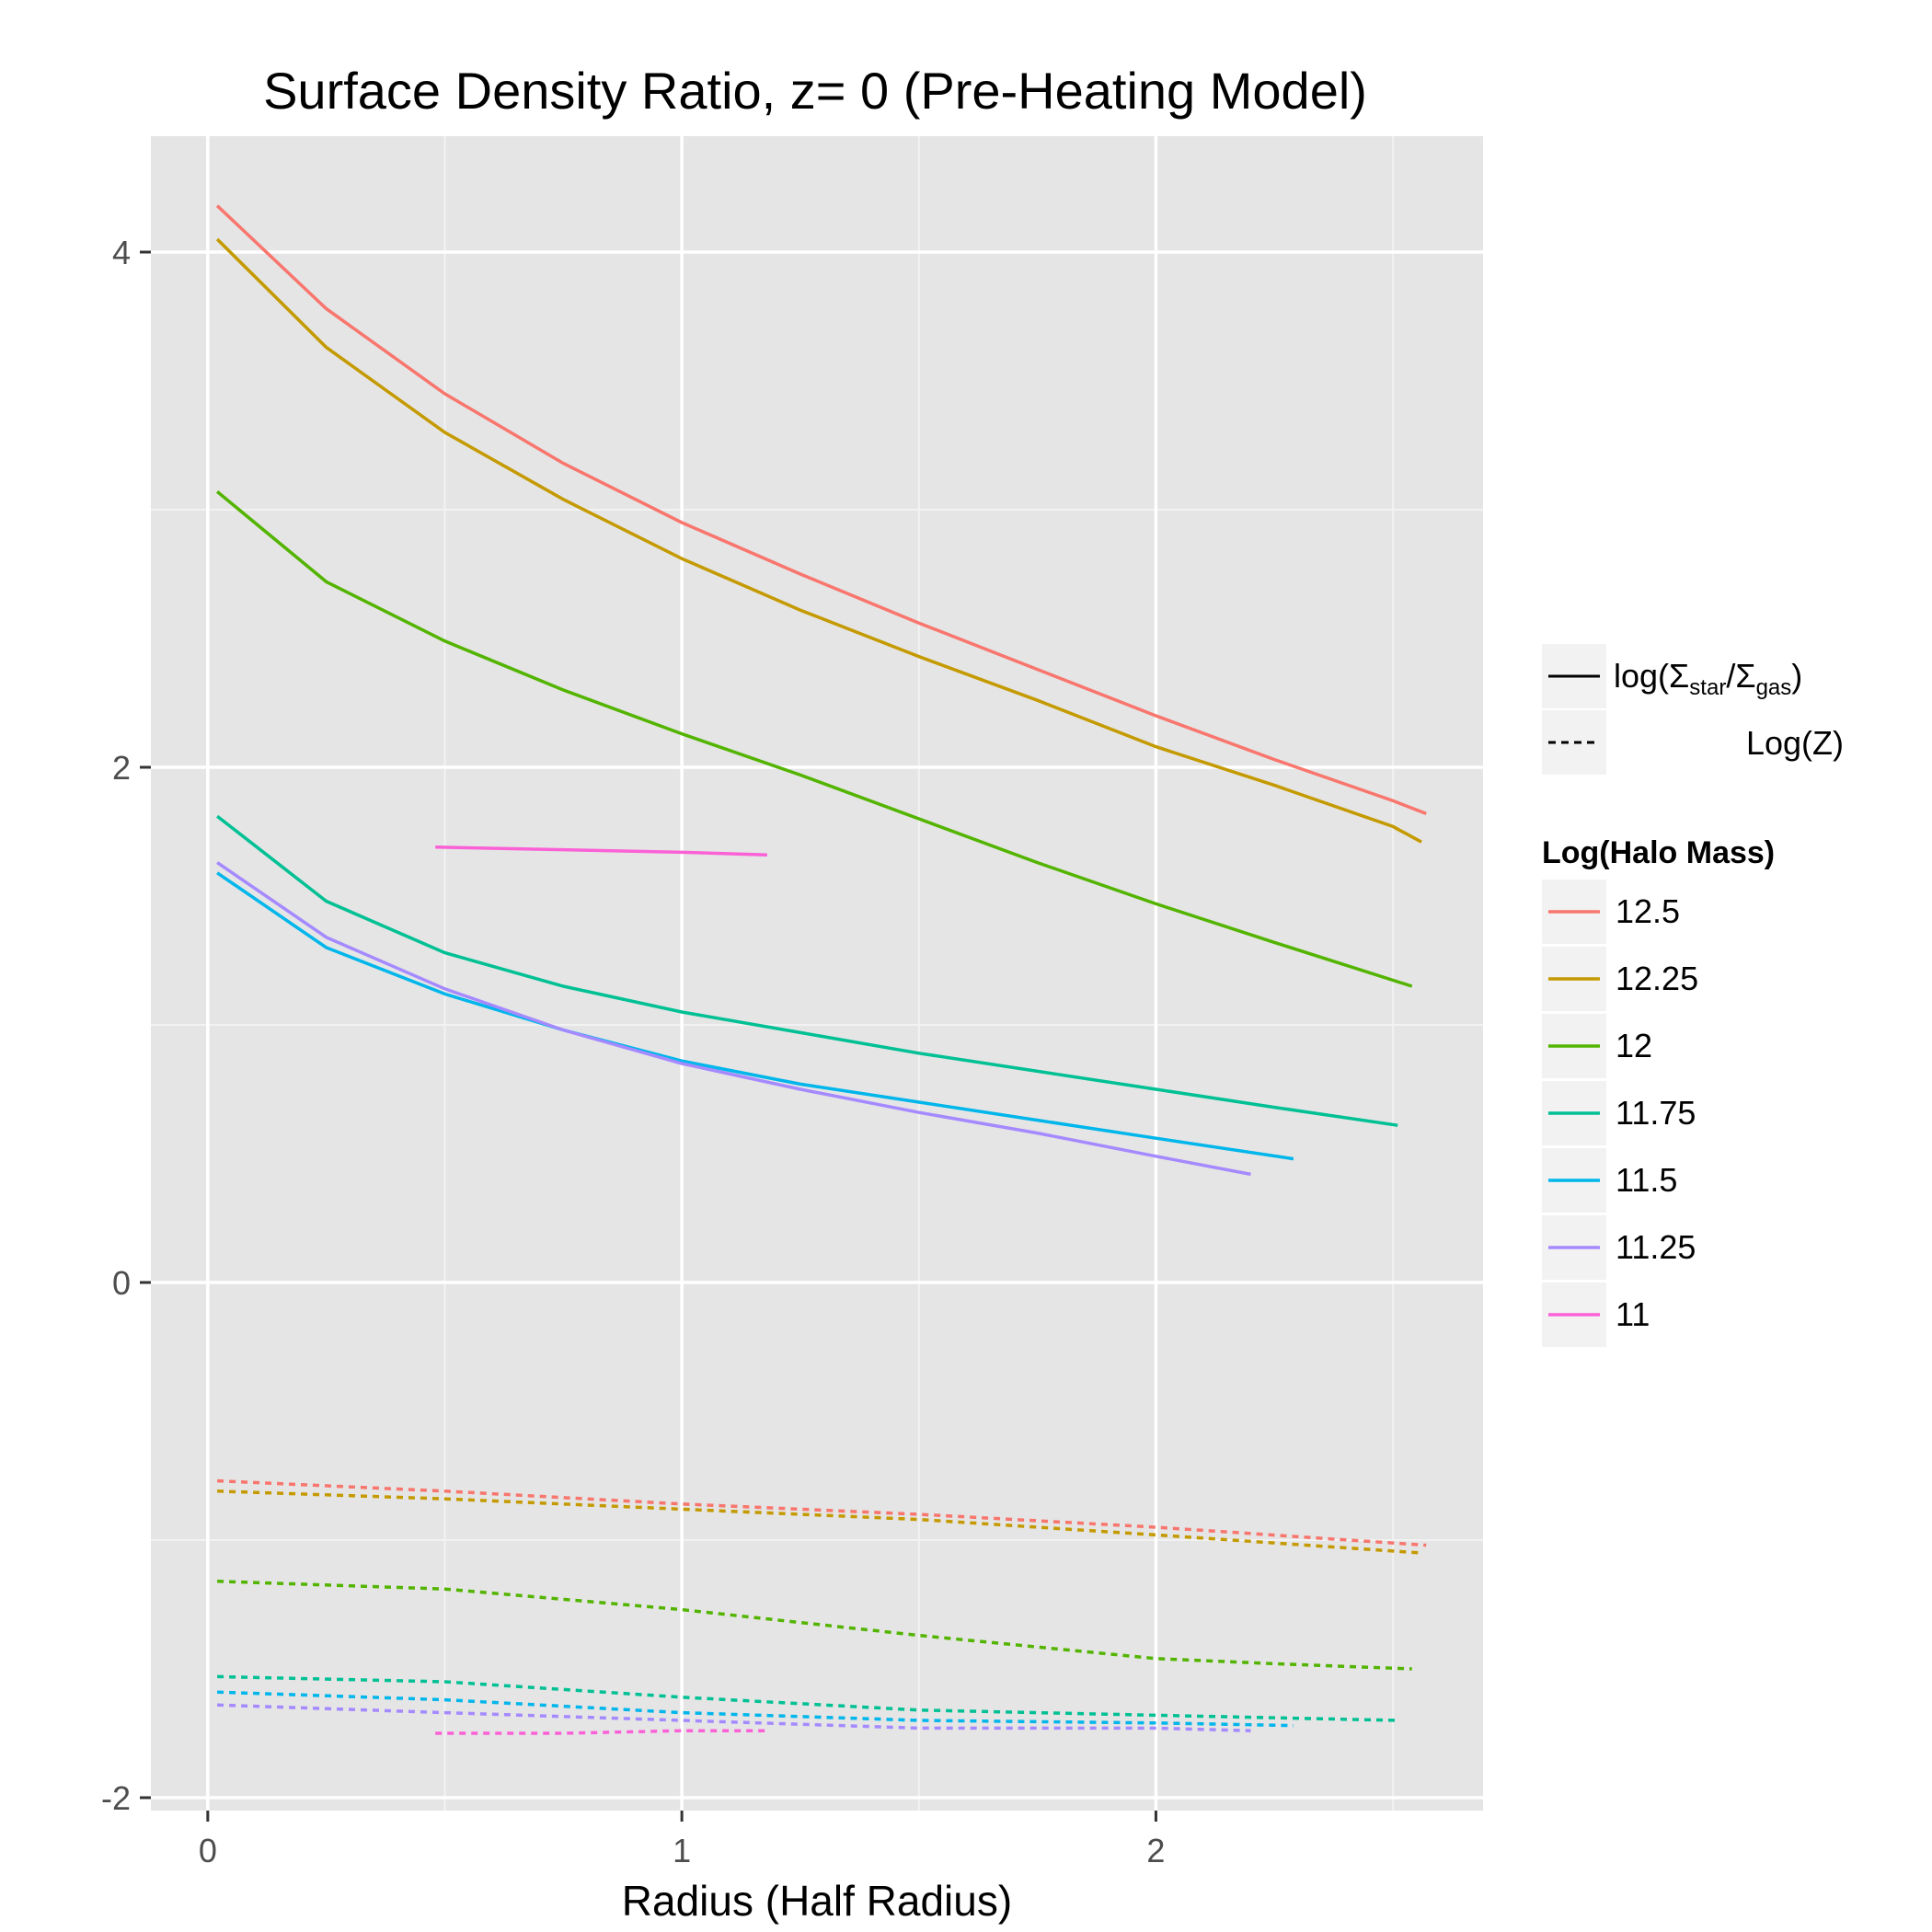 Image resolution: width=1932 pixels, height=1932 pixels. I want to click on legend-label-12.25: 12.25, so click(1657, 978).